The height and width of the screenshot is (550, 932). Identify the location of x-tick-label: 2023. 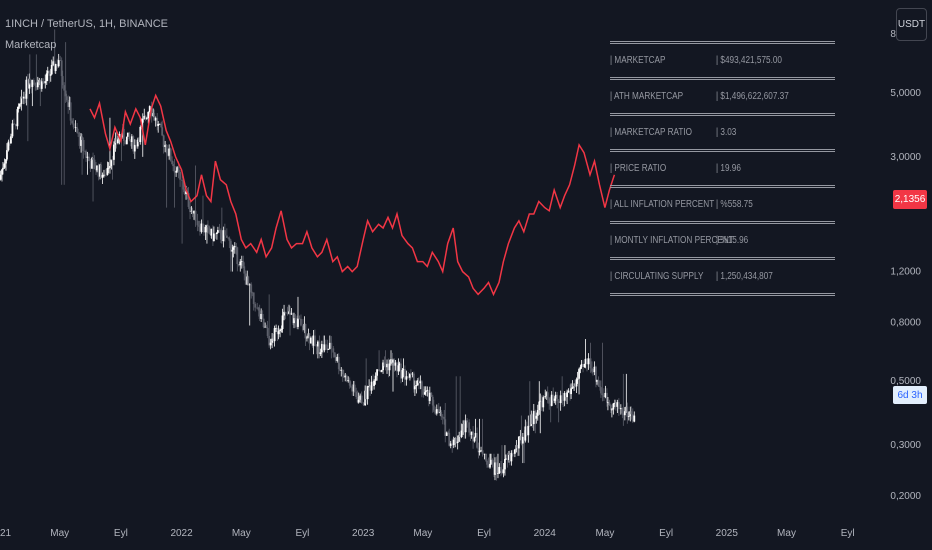
(363, 533).